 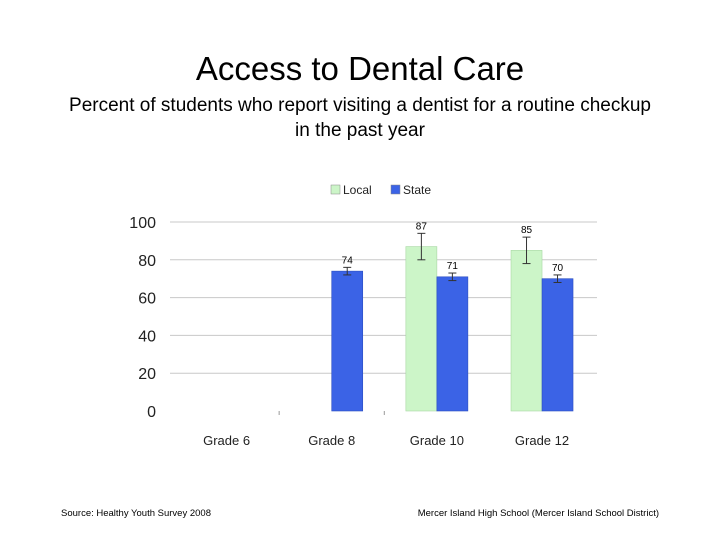 I want to click on y-tick-label: 100, so click(x=142, y=223).